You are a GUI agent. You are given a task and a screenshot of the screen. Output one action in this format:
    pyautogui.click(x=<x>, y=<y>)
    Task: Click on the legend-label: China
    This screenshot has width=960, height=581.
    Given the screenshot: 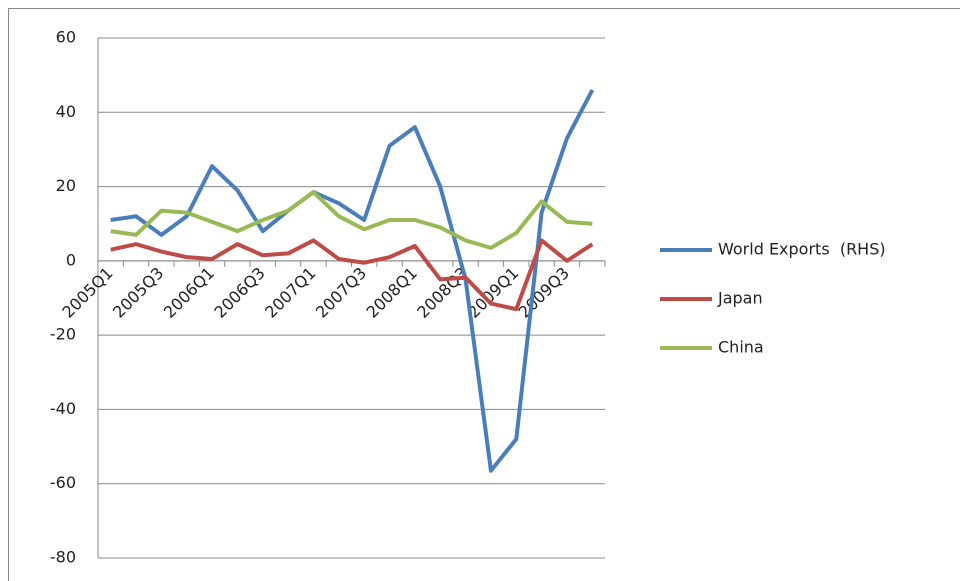 What is the action you would take?
    pyautogui.click(x=741, y=347)
    